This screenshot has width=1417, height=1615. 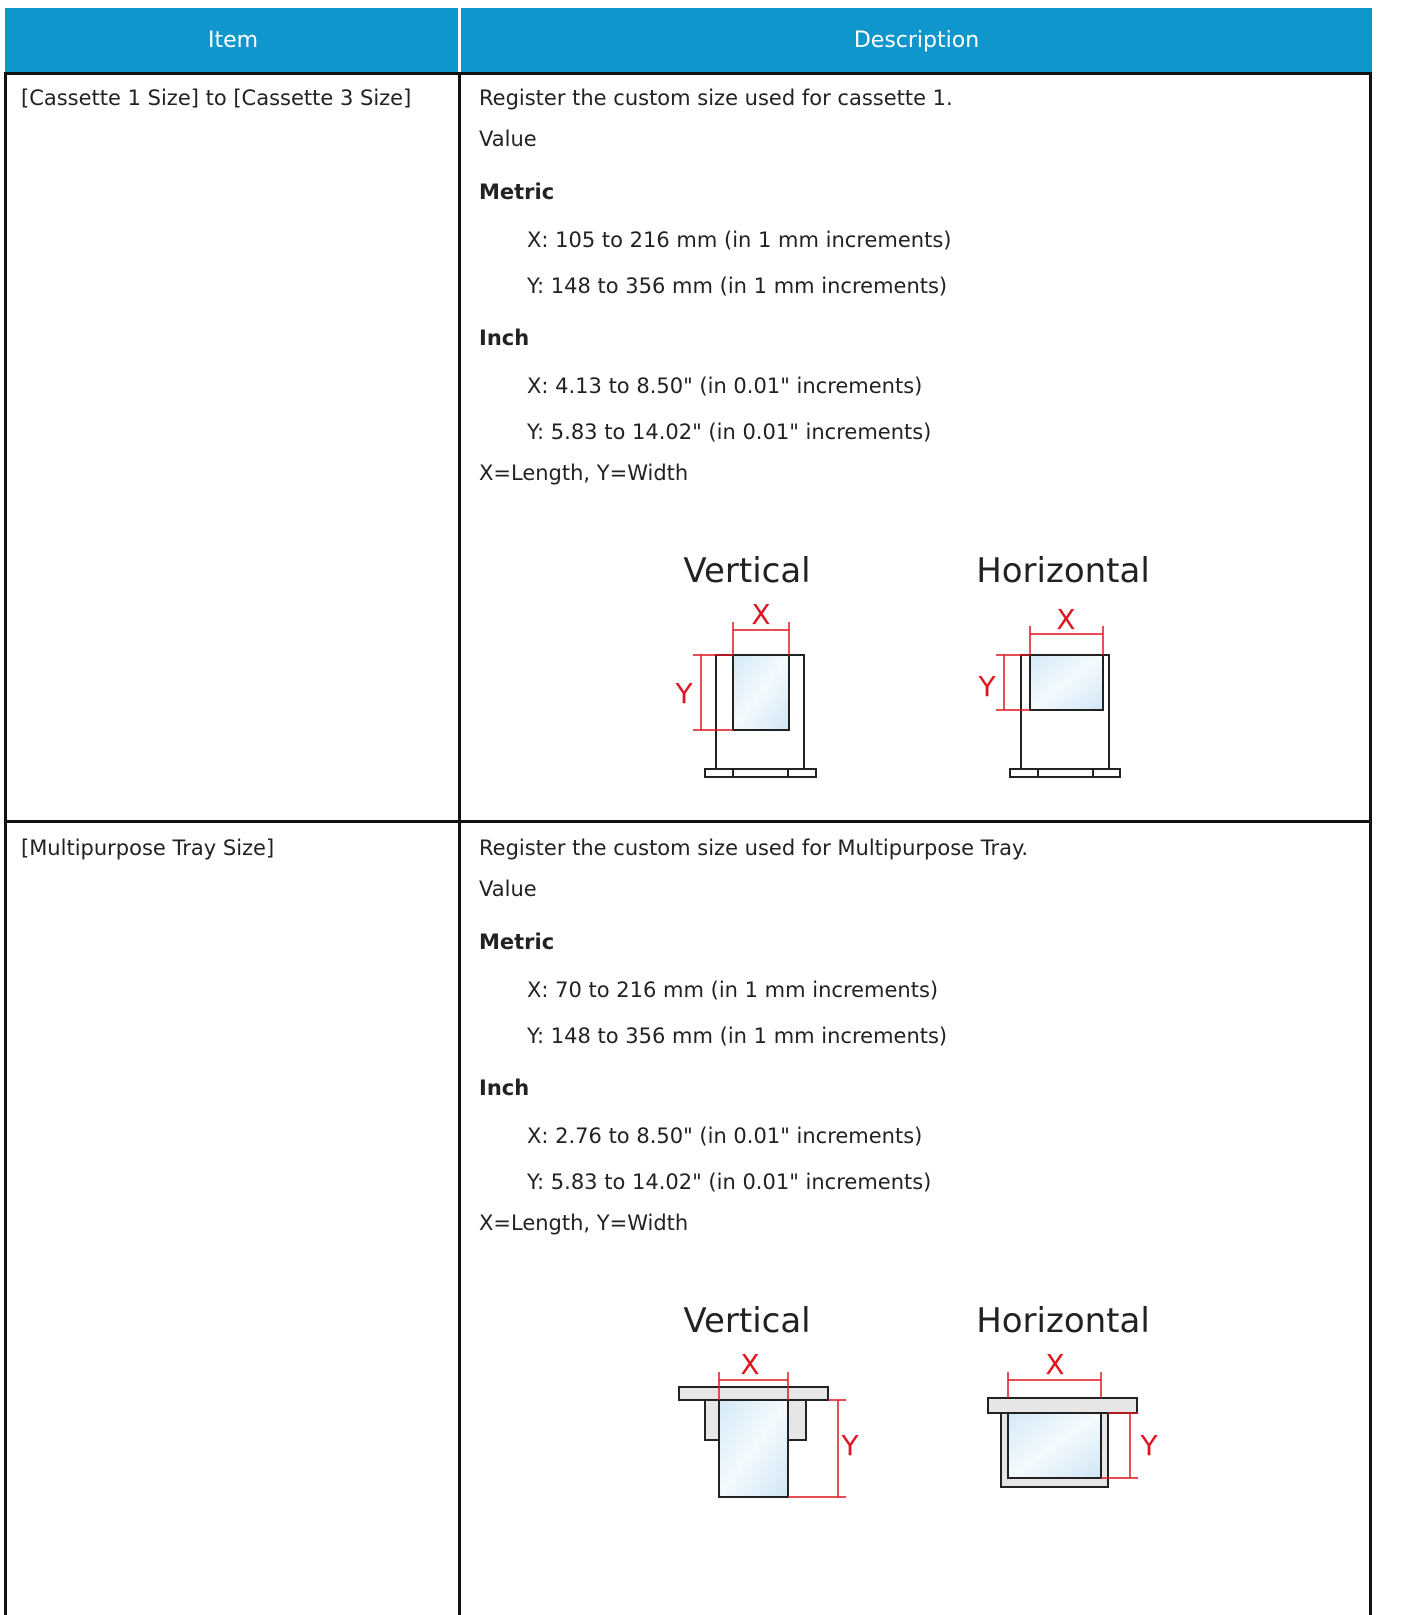 I want to click on range-line: X: 70 to 216 mm (in 1 mm increments), so click(x=733, y=990).